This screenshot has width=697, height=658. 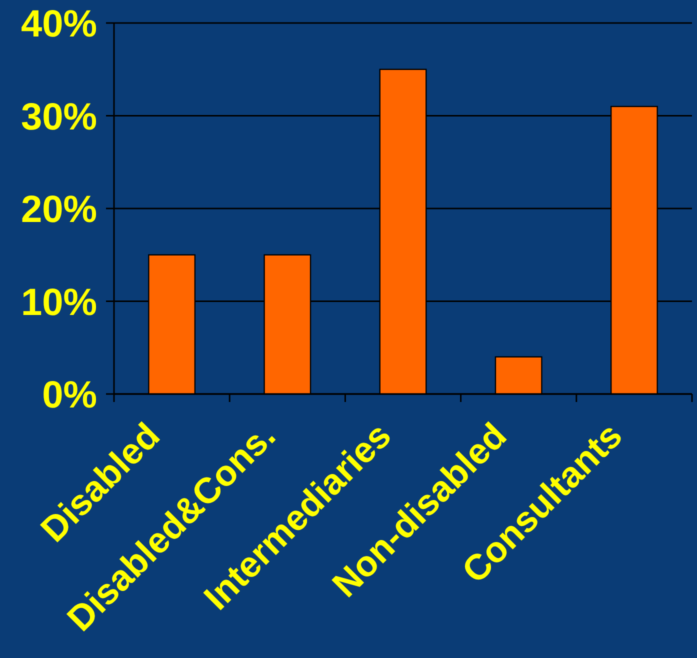 What do you see at coordinates (58, 117) in the screenshot?
I see `y-tick-label: 30%` at bounding box center [58, 117].